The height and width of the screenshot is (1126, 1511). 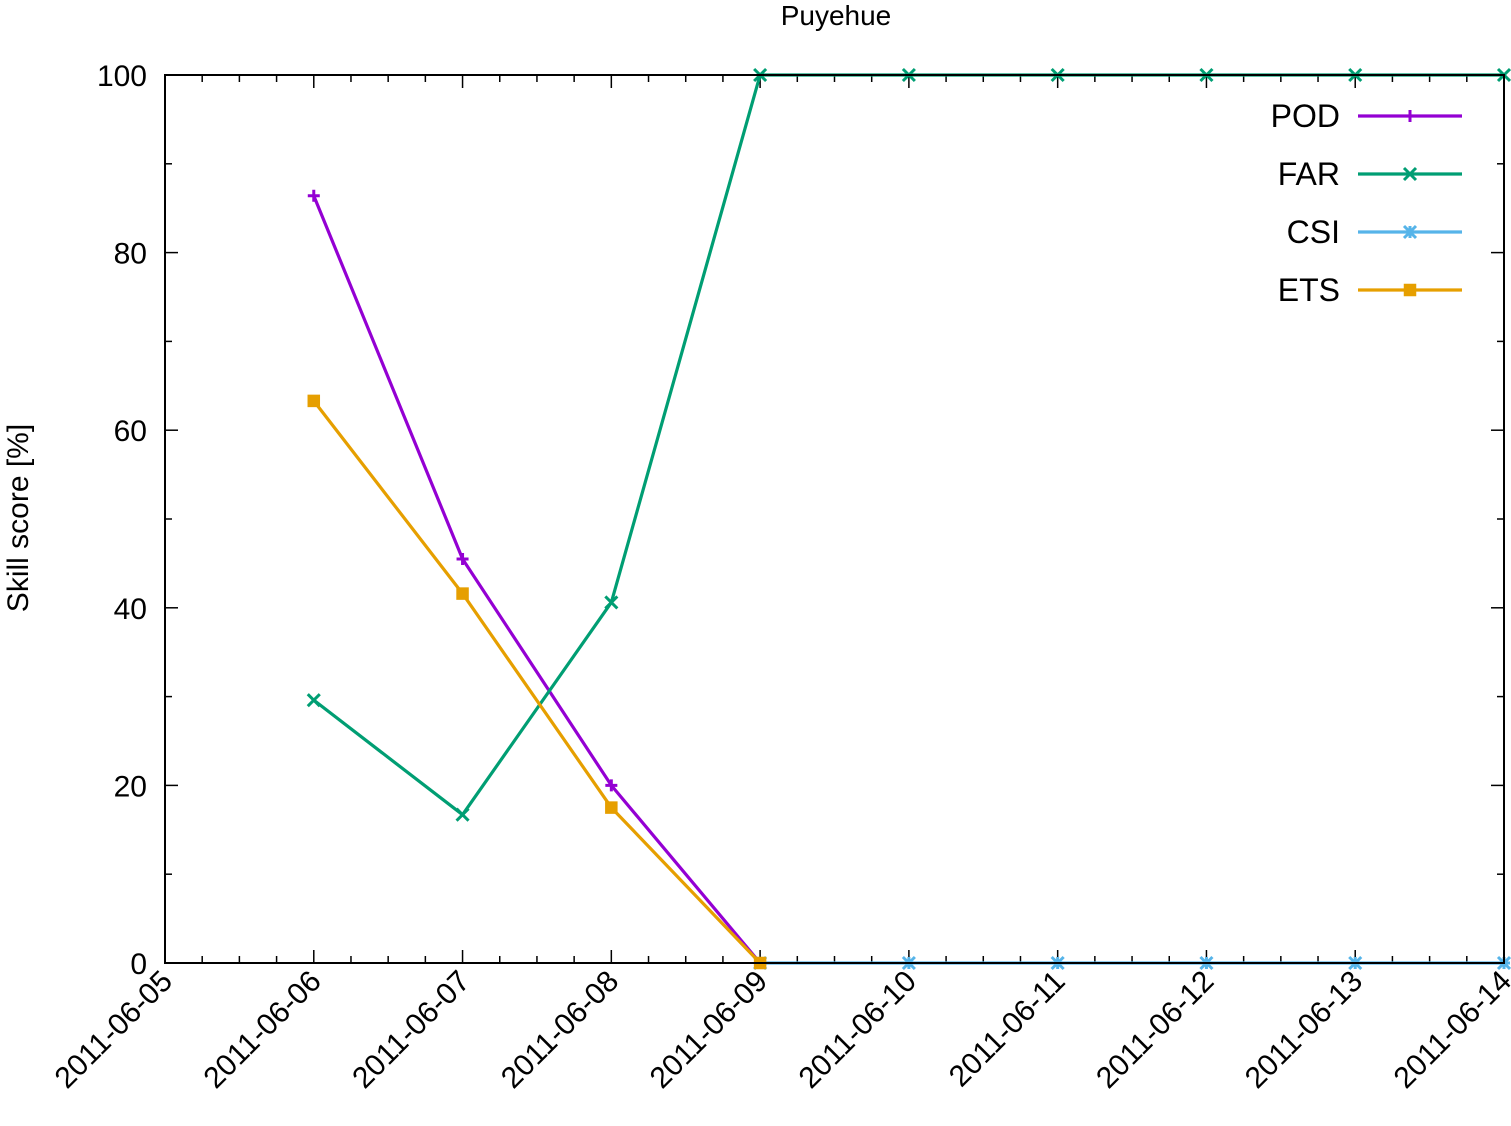 I want to click on legend-label-ets: ETS, so click(x=1309, y=290).